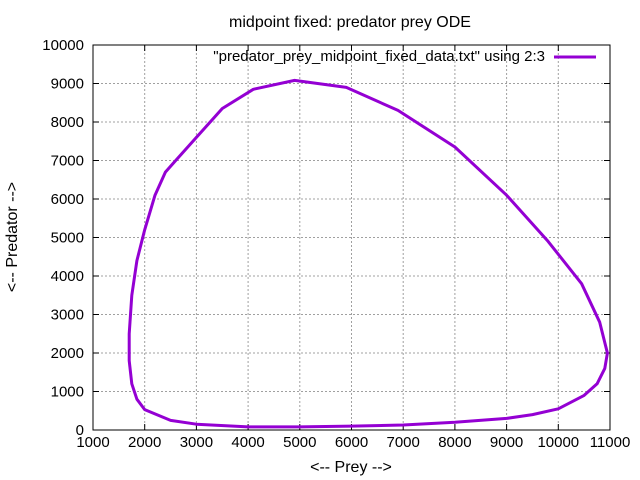  What do you see at coordinates (454, 442) in the screenshot?
I see `x-tick-label: 8000` at bounding box center [454, 442].